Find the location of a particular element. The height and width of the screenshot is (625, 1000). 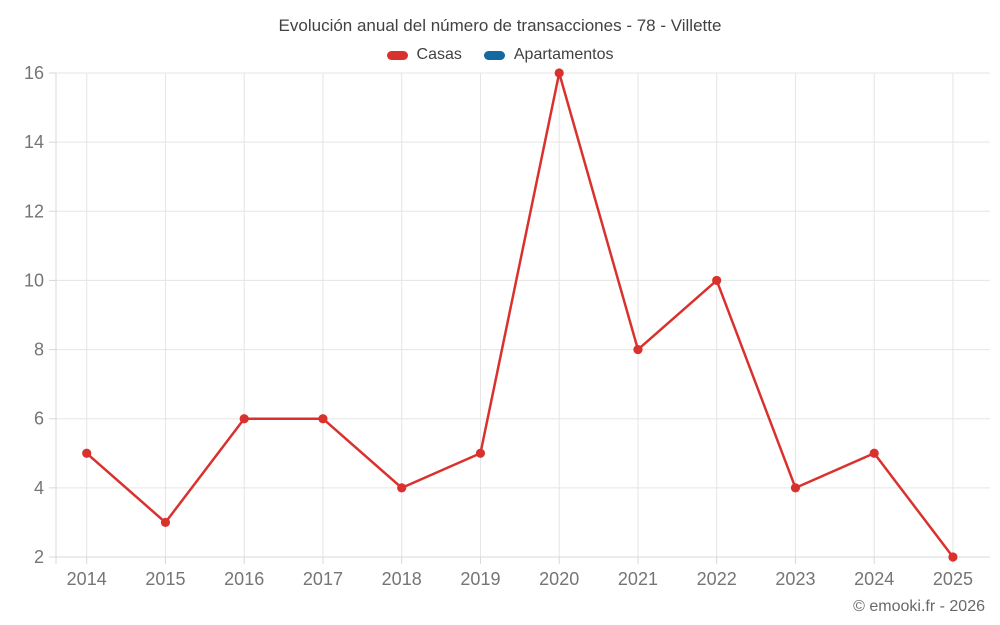

legend-item-apartamentos: Apartamentos is located at coordinates (548, 55).